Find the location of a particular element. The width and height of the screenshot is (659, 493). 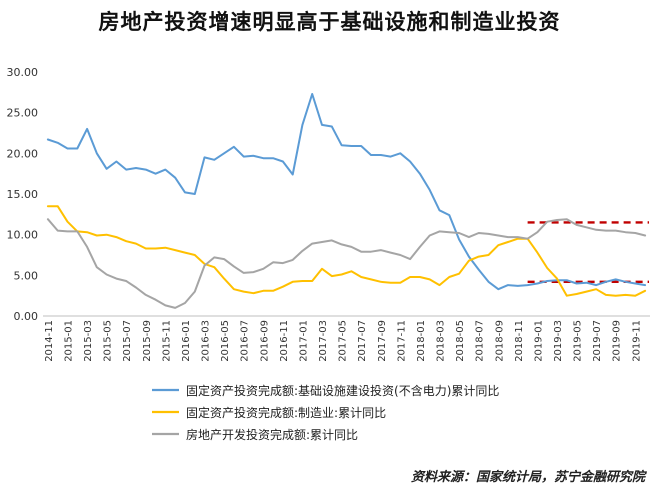

x-tick-label: 2019-07 is located at coordinates (597, 341).